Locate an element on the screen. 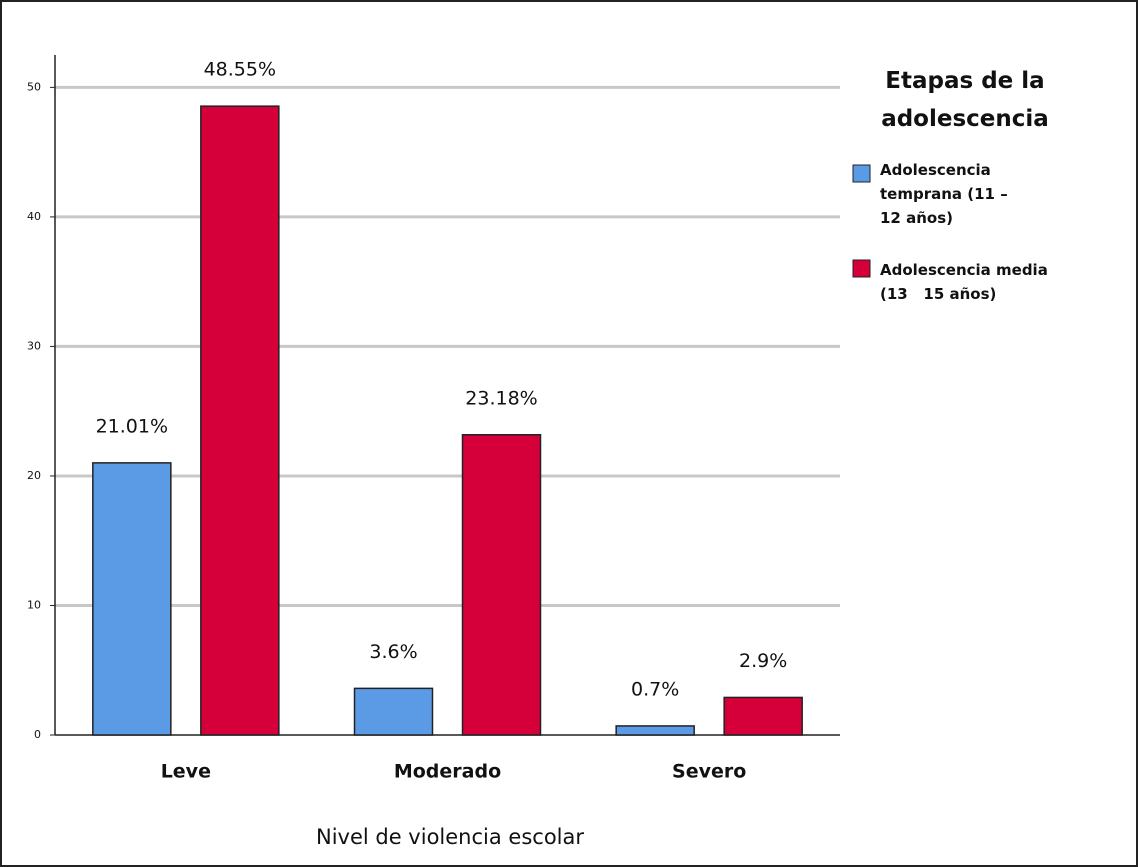  y-tick-label: 40 is located at coordinates (34, 216).